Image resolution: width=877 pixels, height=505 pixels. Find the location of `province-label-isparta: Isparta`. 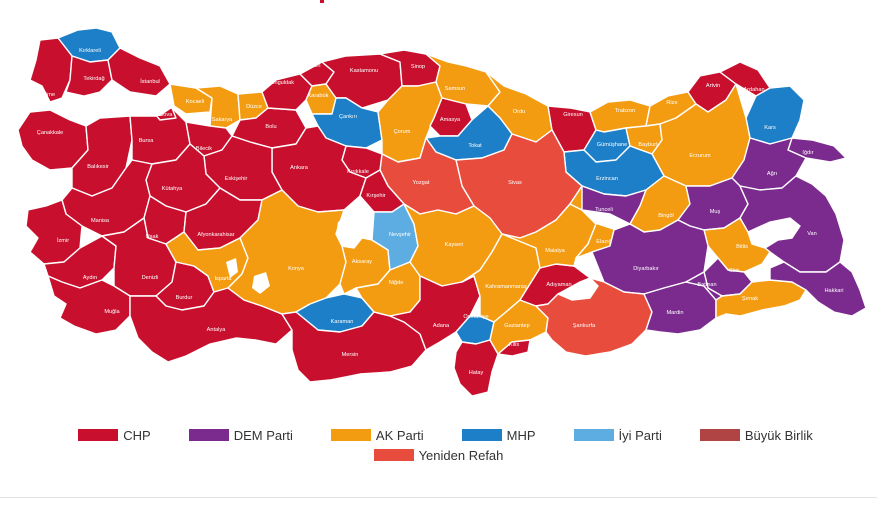

province-label-isparta: Isparta is located at coordinates (223, 279).